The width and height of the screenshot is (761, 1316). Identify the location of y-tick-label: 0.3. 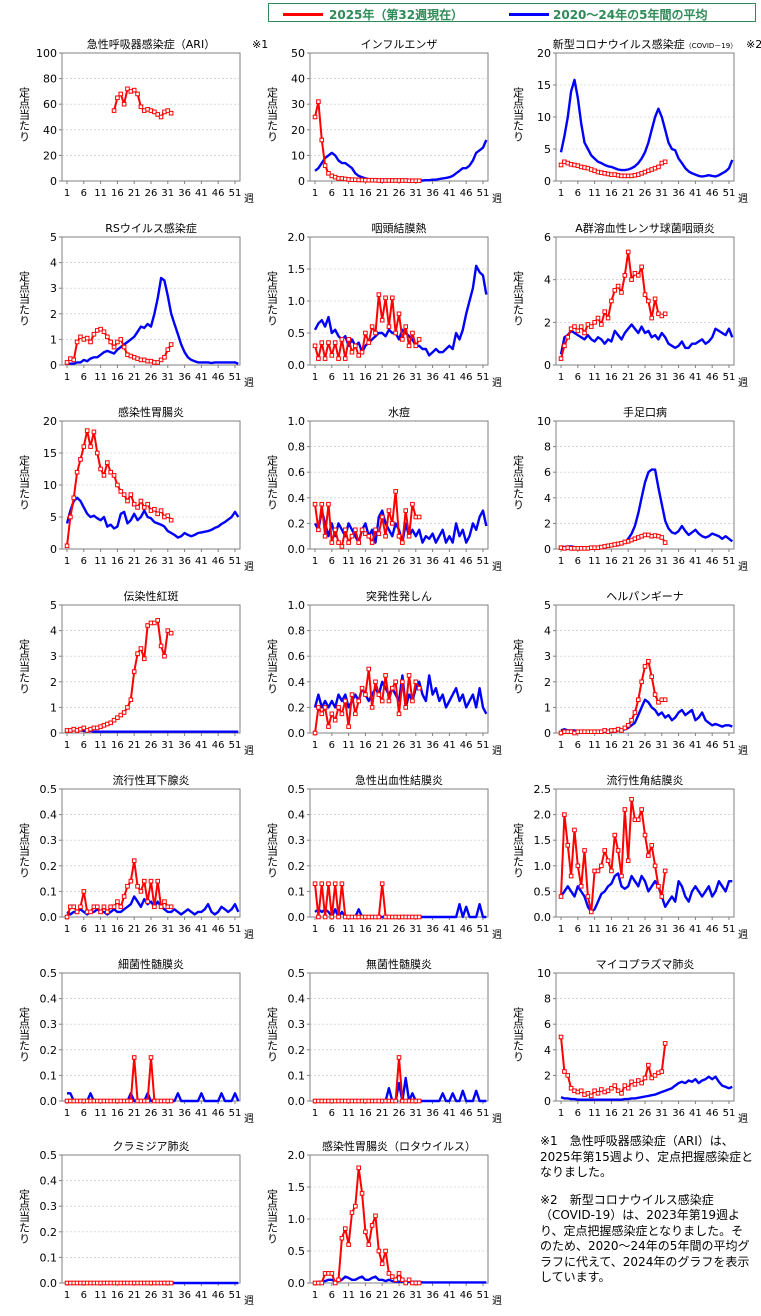
(297, 1024).